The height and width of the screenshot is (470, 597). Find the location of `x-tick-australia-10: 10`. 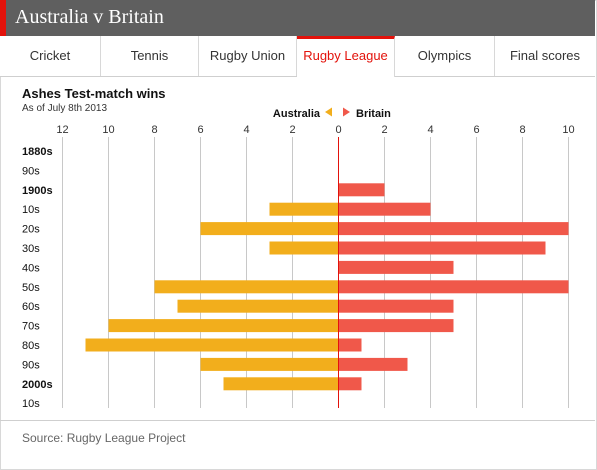

x-tick-australia-10: 10 is located at coordinates (108, 130).